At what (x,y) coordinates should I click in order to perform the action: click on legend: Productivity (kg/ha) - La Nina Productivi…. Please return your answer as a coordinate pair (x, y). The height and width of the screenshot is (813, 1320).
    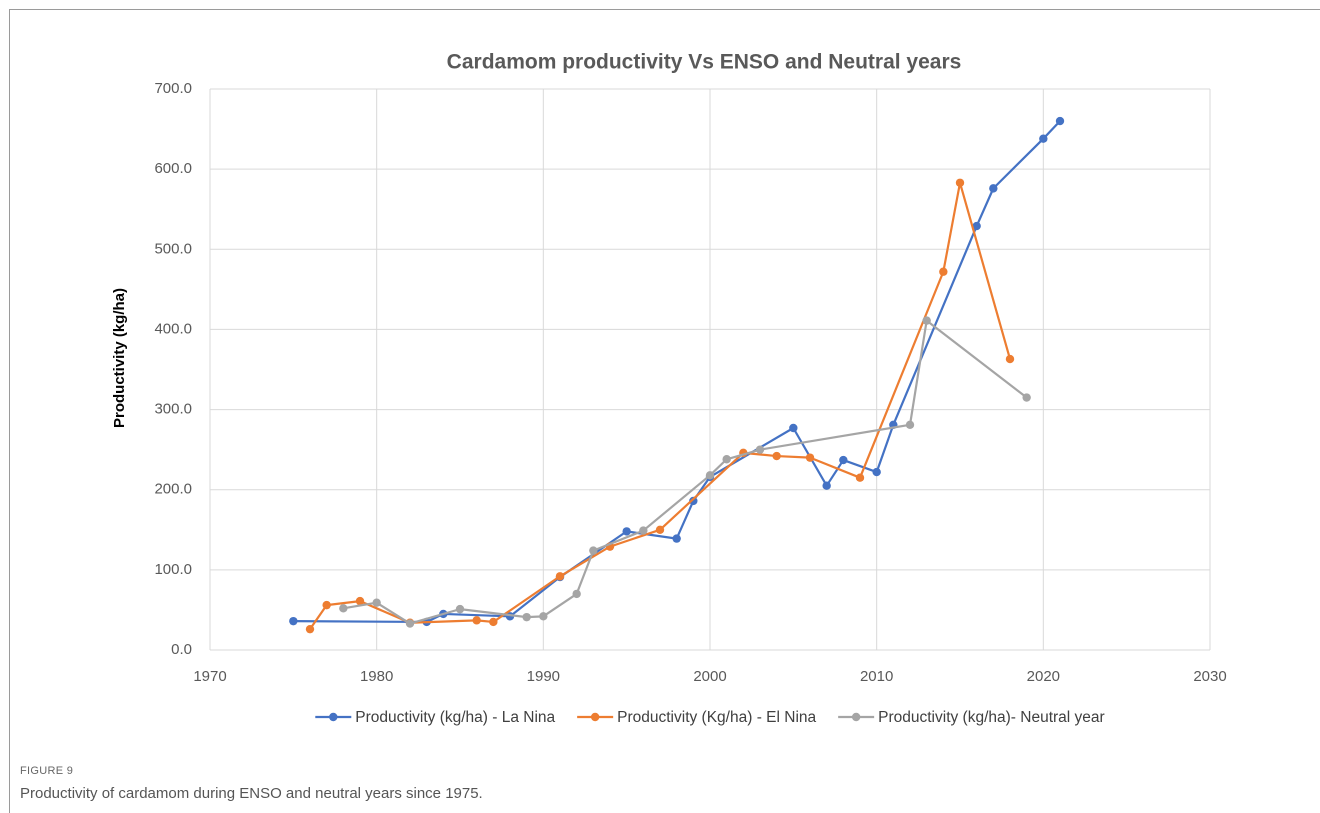
    Looking at the image, I should click on (710, 717).